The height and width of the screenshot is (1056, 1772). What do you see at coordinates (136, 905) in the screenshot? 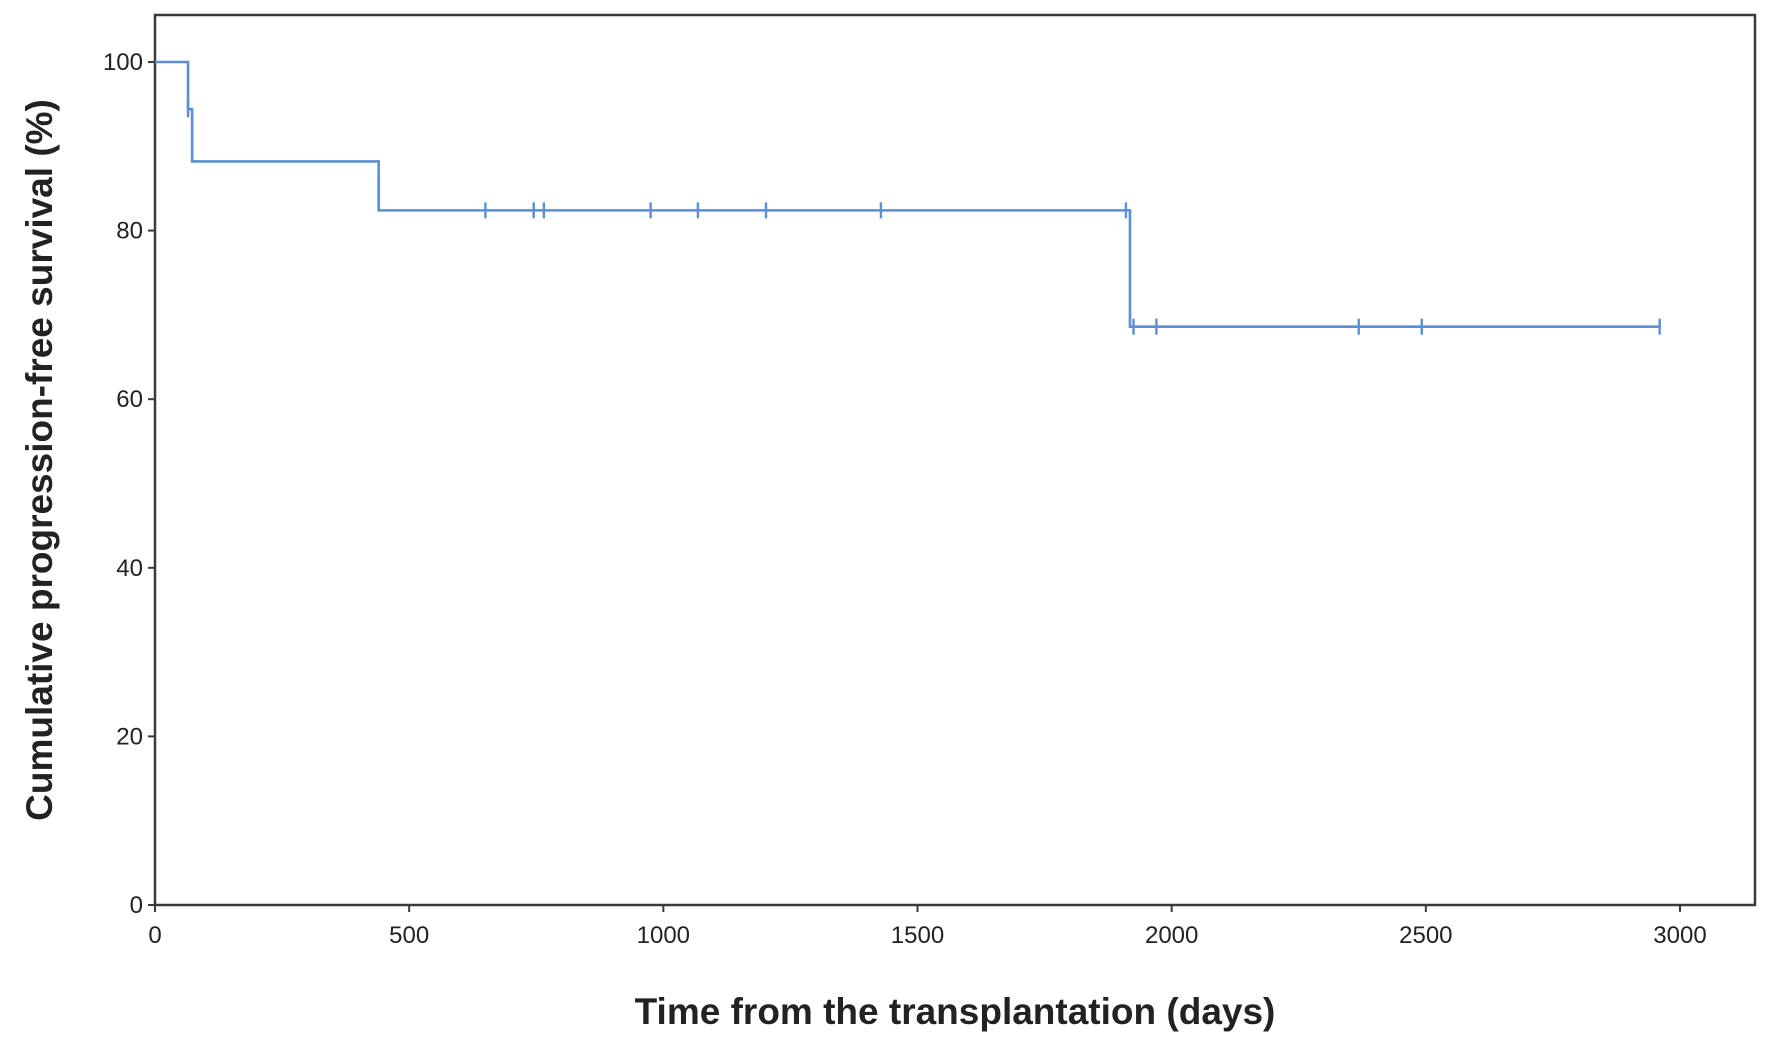
I see `y-tick-label: 0` at bounding box center [136, 905].